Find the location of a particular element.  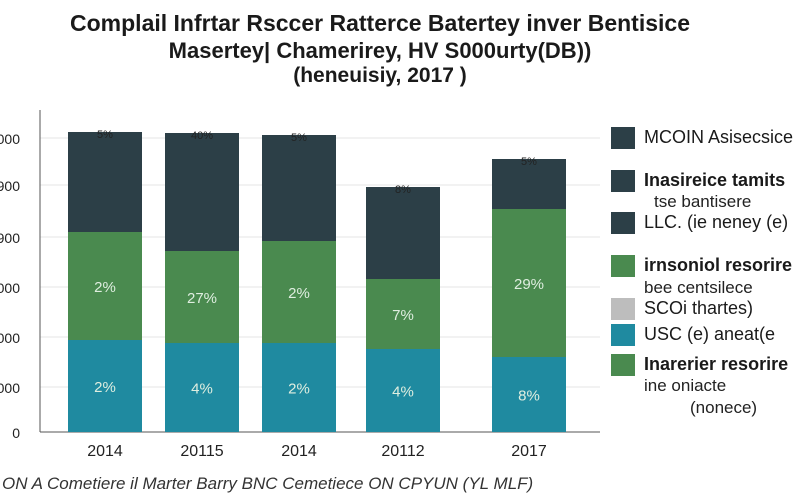

legend-label: irnsoniol resorire is located at coordinates (718, 265).